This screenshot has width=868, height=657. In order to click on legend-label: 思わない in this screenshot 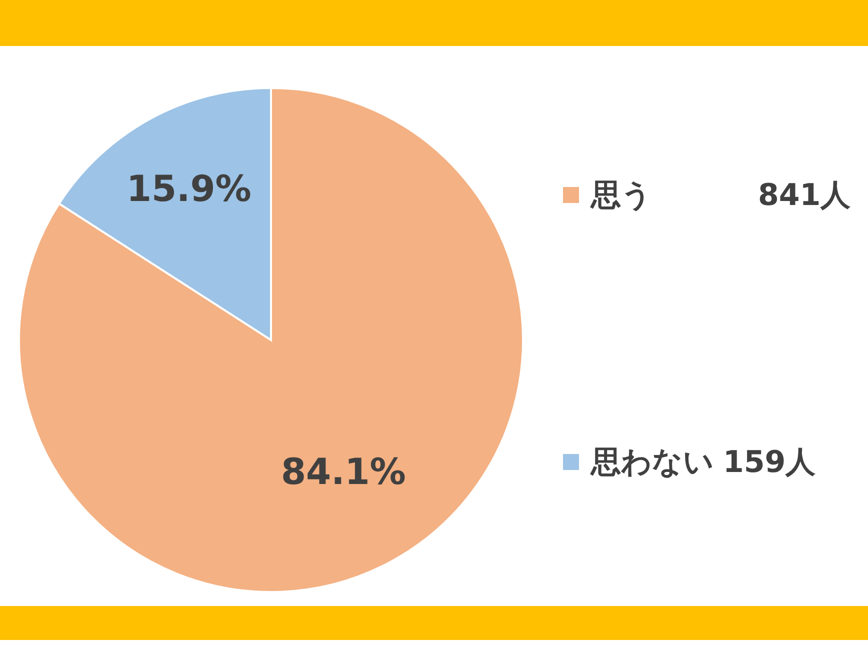, I will do `click(652, 463)`.